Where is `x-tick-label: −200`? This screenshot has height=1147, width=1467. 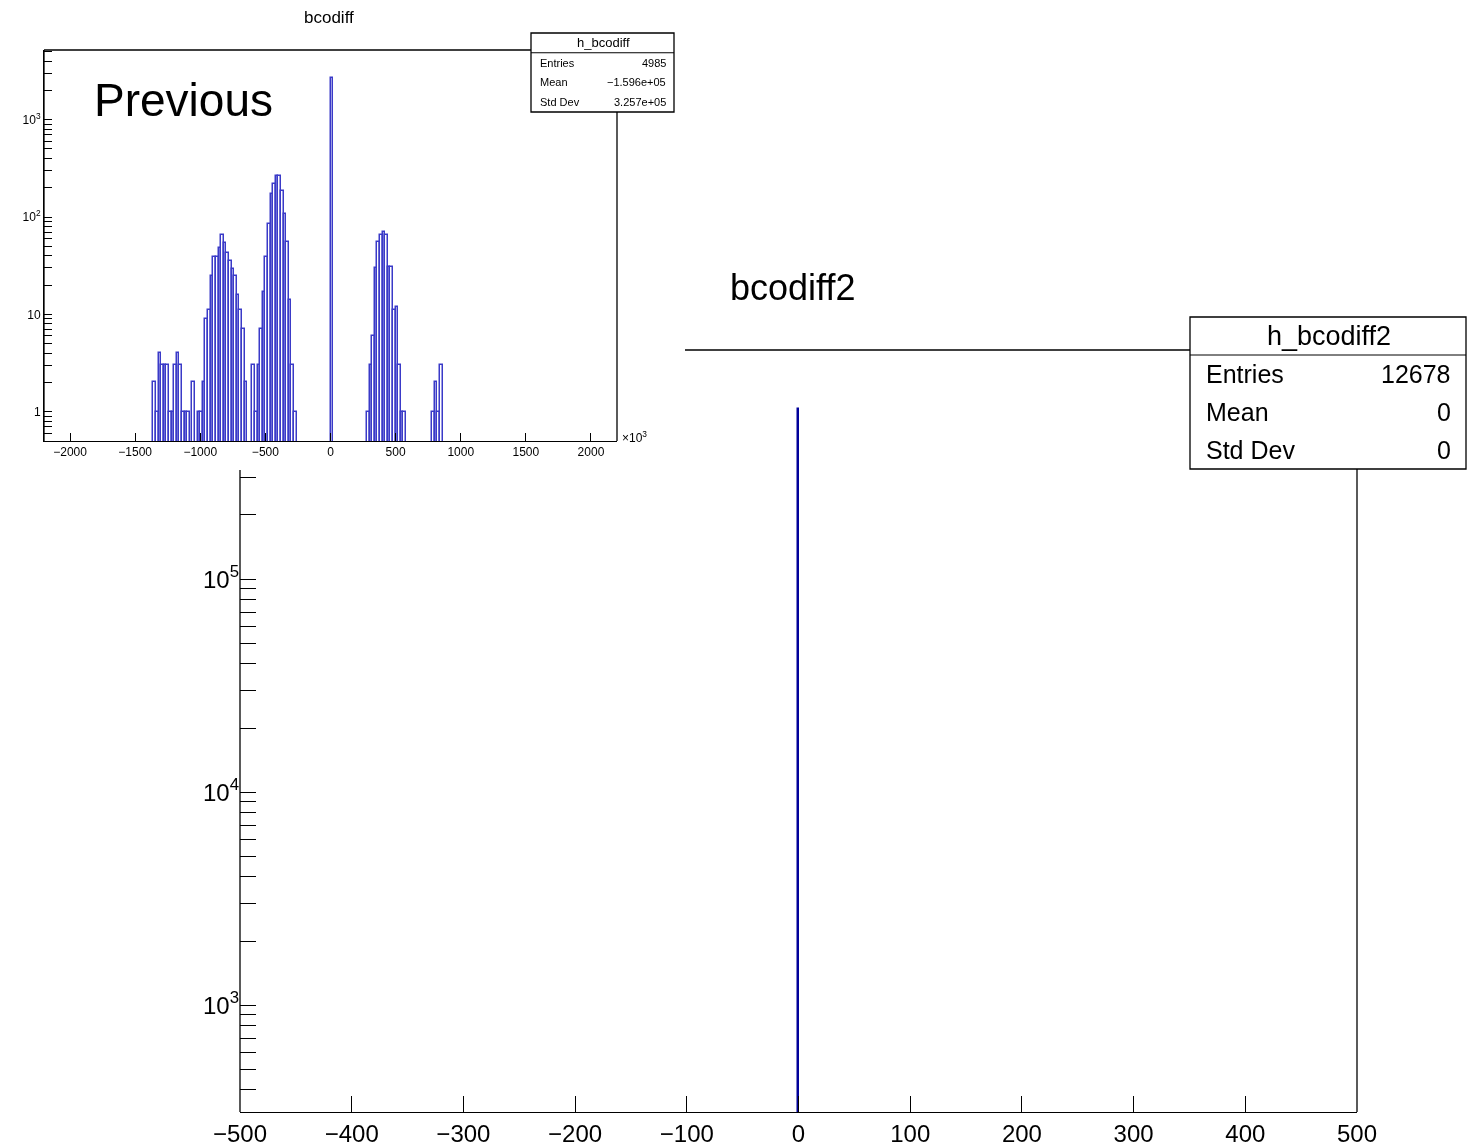 x-tick-label: −200 is located at coordinates (575, 1133).